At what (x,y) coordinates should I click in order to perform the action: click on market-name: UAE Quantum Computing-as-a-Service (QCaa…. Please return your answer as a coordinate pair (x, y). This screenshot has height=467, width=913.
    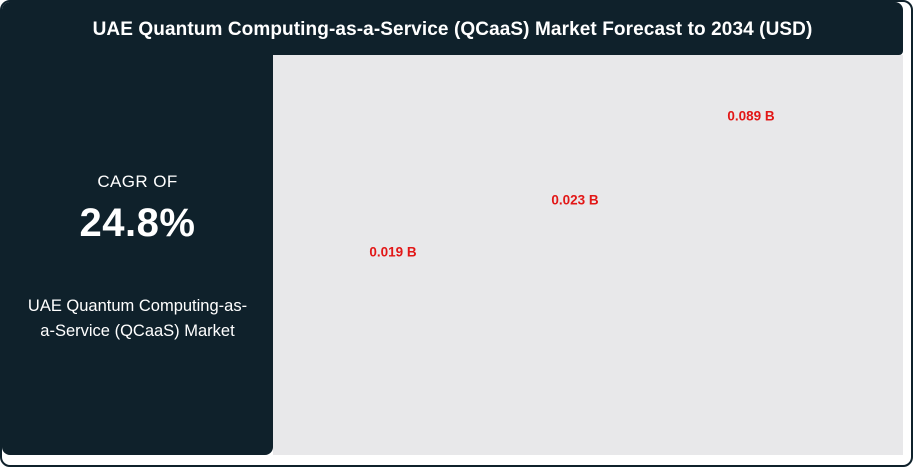
    Looking at the image, I should click on (137, 318).